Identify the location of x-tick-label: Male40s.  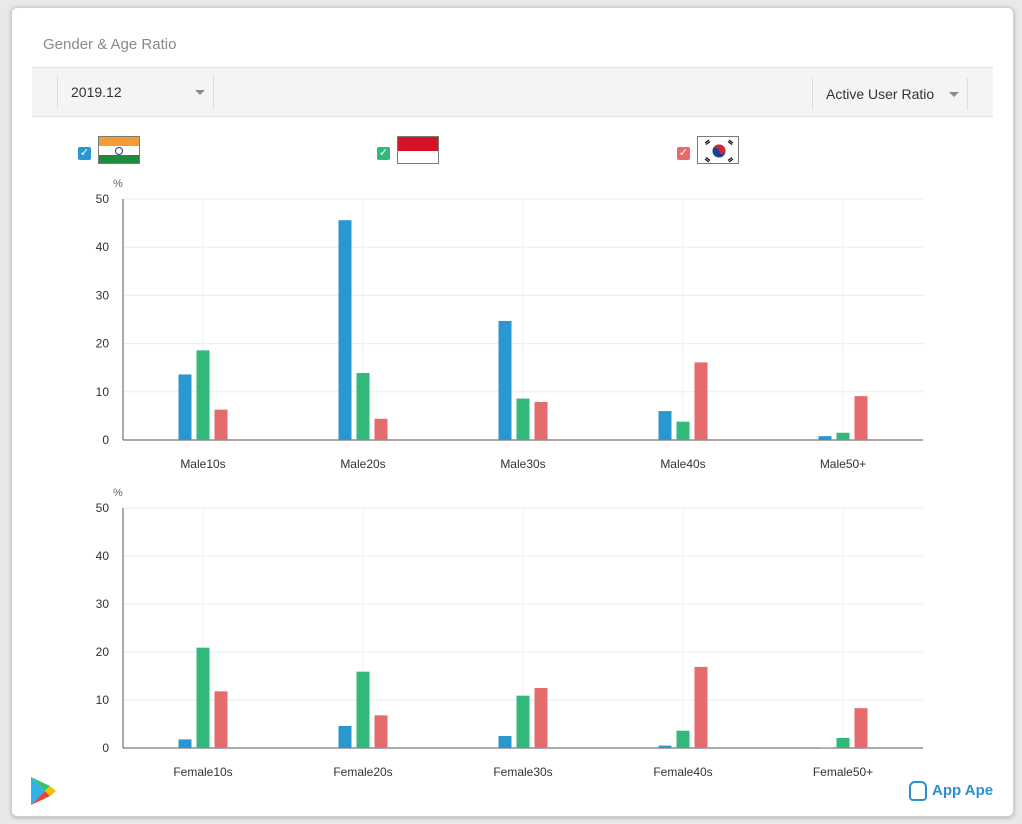
(682, 464).